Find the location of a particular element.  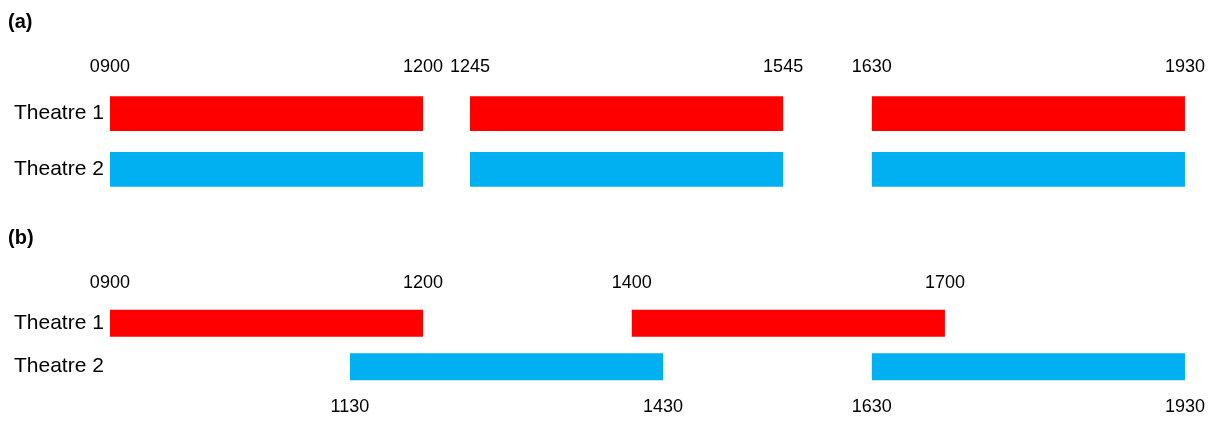

x-tick-label: 1545 is located at coordinates (783, 65).